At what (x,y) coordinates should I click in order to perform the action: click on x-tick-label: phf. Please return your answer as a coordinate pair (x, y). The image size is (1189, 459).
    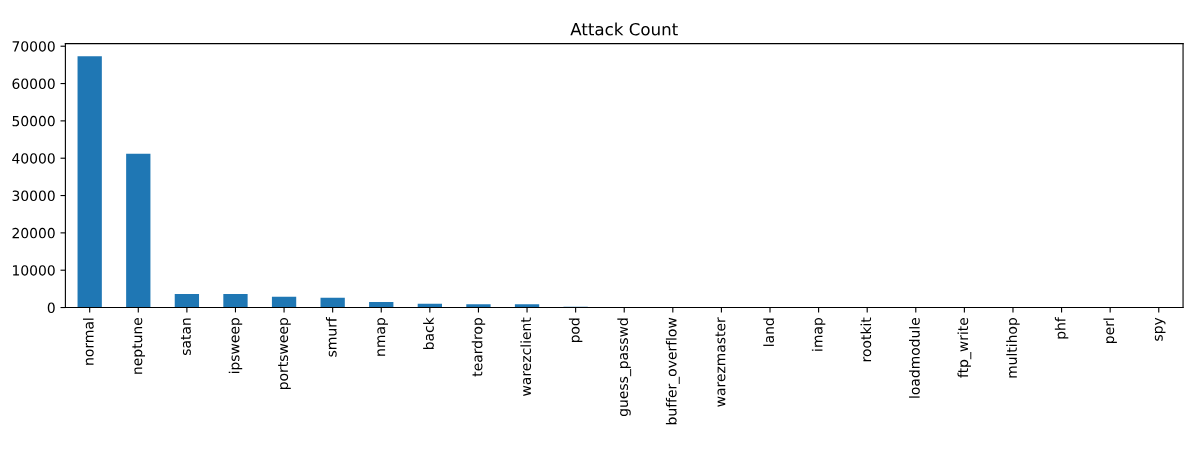
    Looking at the image, I should click on (1061, 327).